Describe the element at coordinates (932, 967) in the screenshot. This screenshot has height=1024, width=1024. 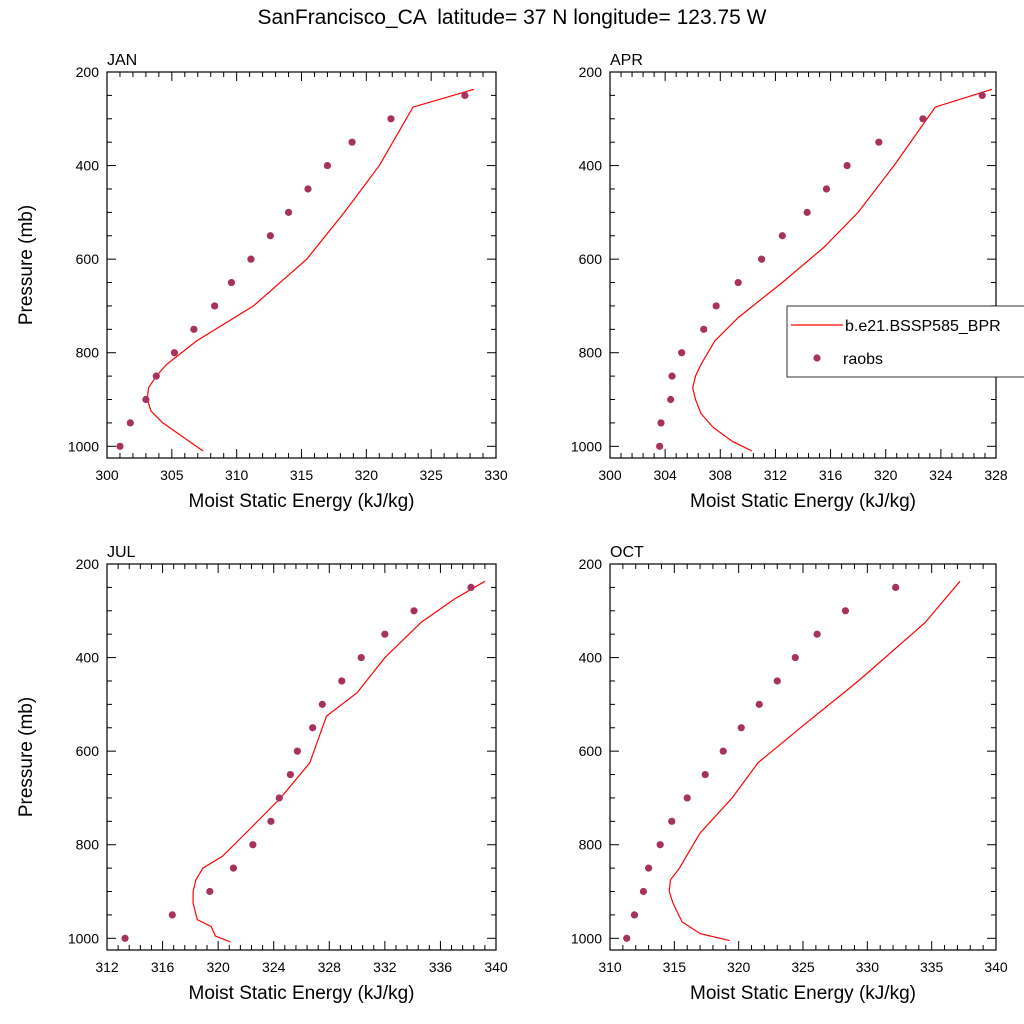
I see `x-tick-label: 335` at that location.